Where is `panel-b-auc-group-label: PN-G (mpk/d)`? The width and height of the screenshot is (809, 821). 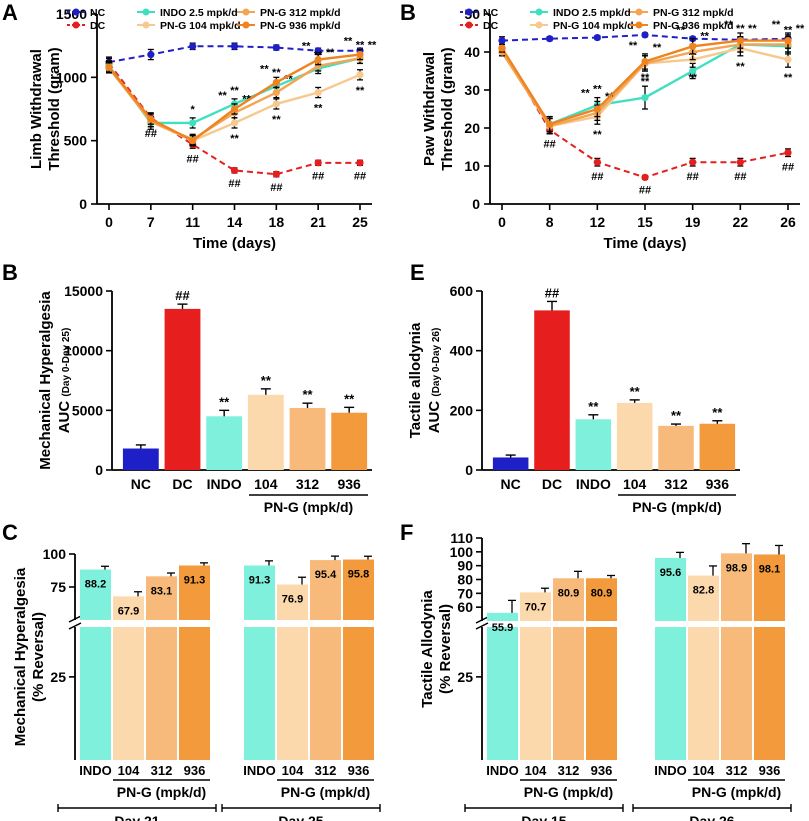 panel-b-auc-group-label: PN-G (mpk/d) is located at coordinates (308, 507).